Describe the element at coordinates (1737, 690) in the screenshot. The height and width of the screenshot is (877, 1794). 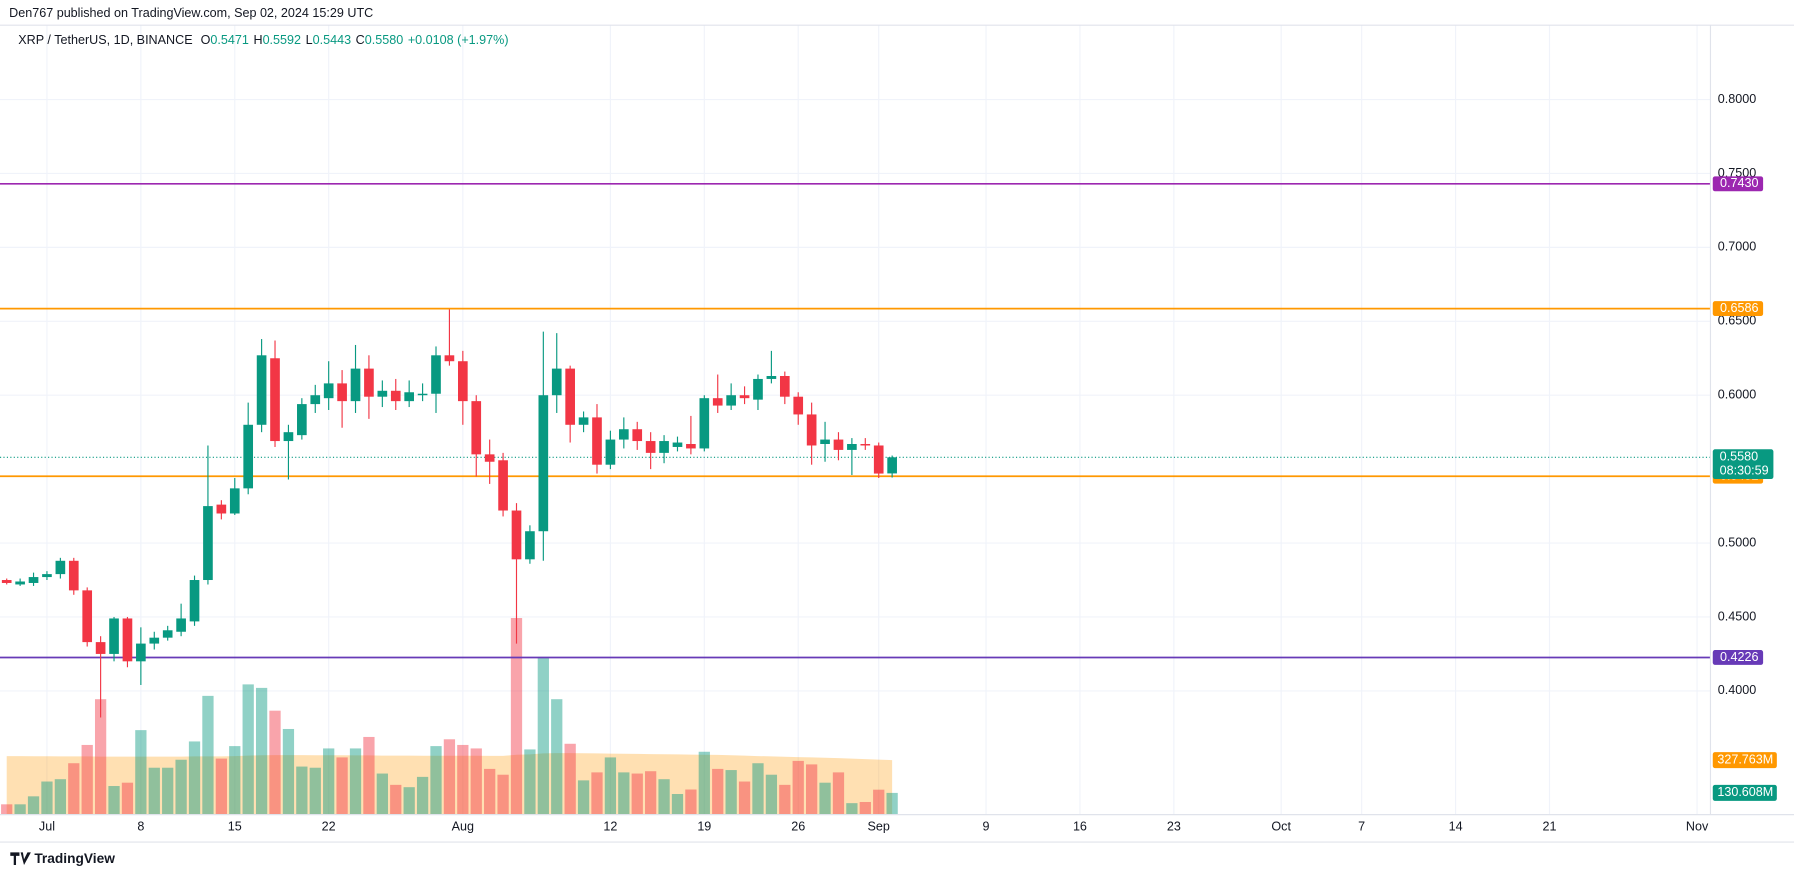
I see `y-tick-label: 0.4000` at that location.